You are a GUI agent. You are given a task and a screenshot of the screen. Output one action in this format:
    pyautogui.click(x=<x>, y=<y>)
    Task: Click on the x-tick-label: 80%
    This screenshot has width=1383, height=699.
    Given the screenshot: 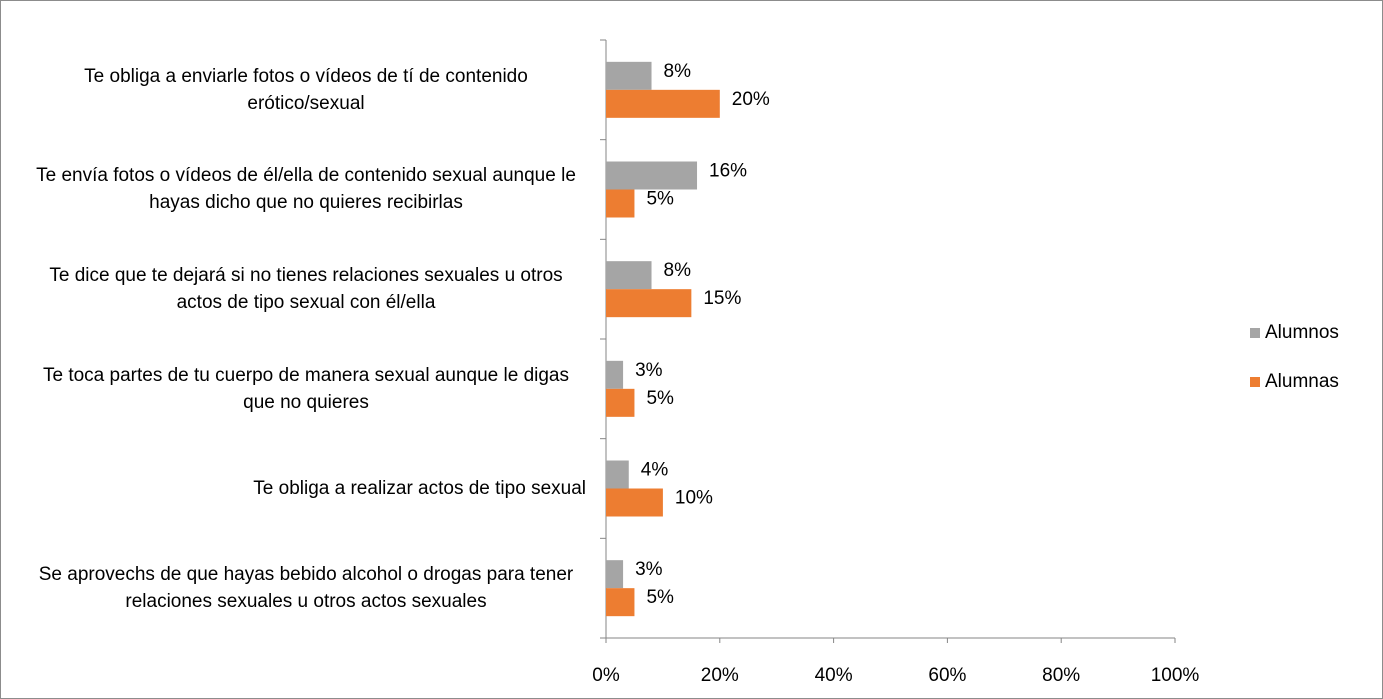 What is the action you would take?
    pyautogui.click(x=1061, y=675)
    